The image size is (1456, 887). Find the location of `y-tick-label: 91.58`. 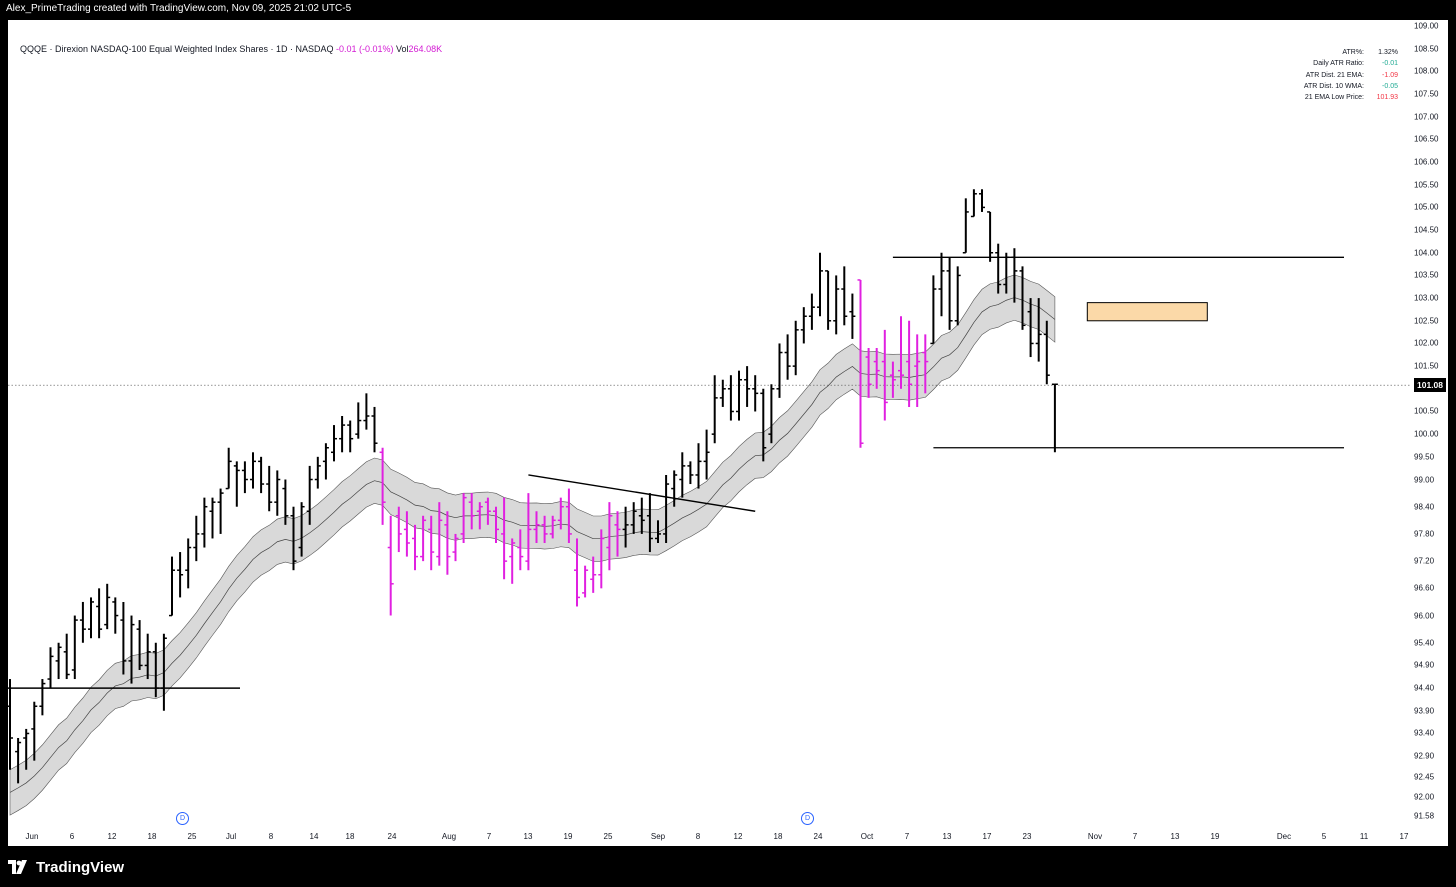

y-tick-label: 91.58 is located at coordinates (1424, 816).